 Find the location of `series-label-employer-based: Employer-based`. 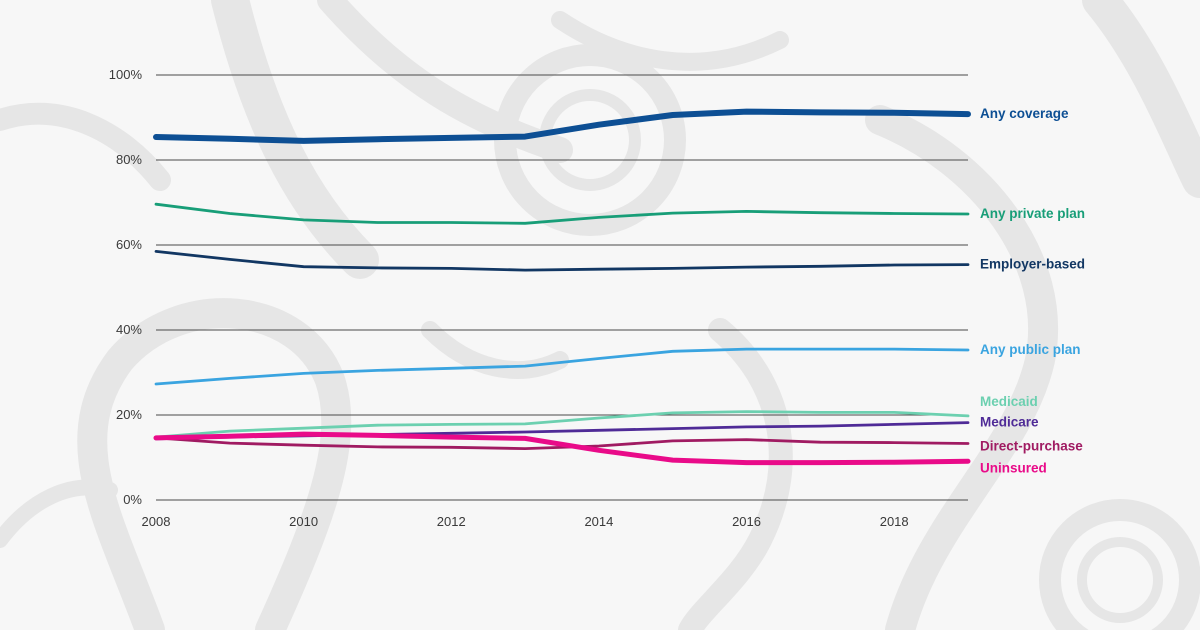

series-label-employer-based: Employer-based is located at coordinates (1032, 264).